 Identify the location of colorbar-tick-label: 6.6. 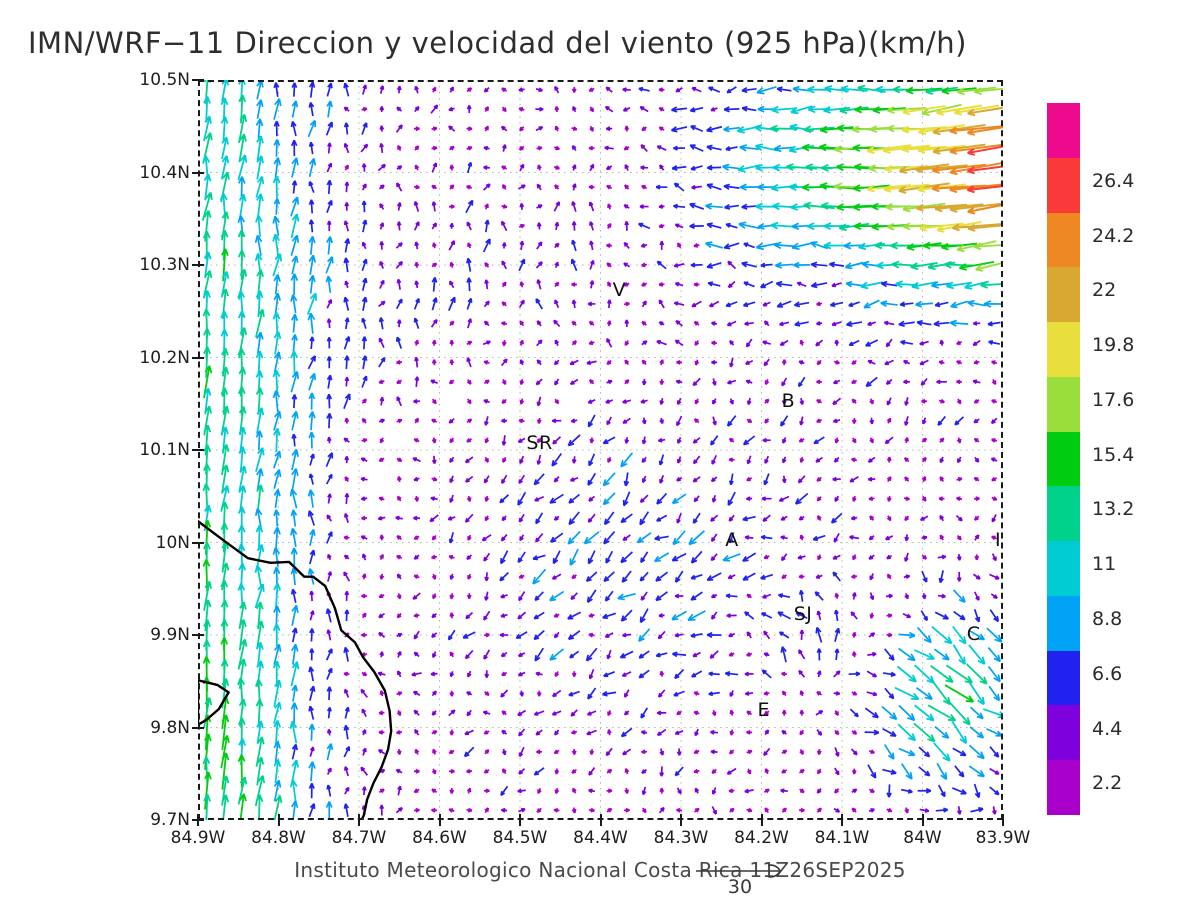
(1107, 673).